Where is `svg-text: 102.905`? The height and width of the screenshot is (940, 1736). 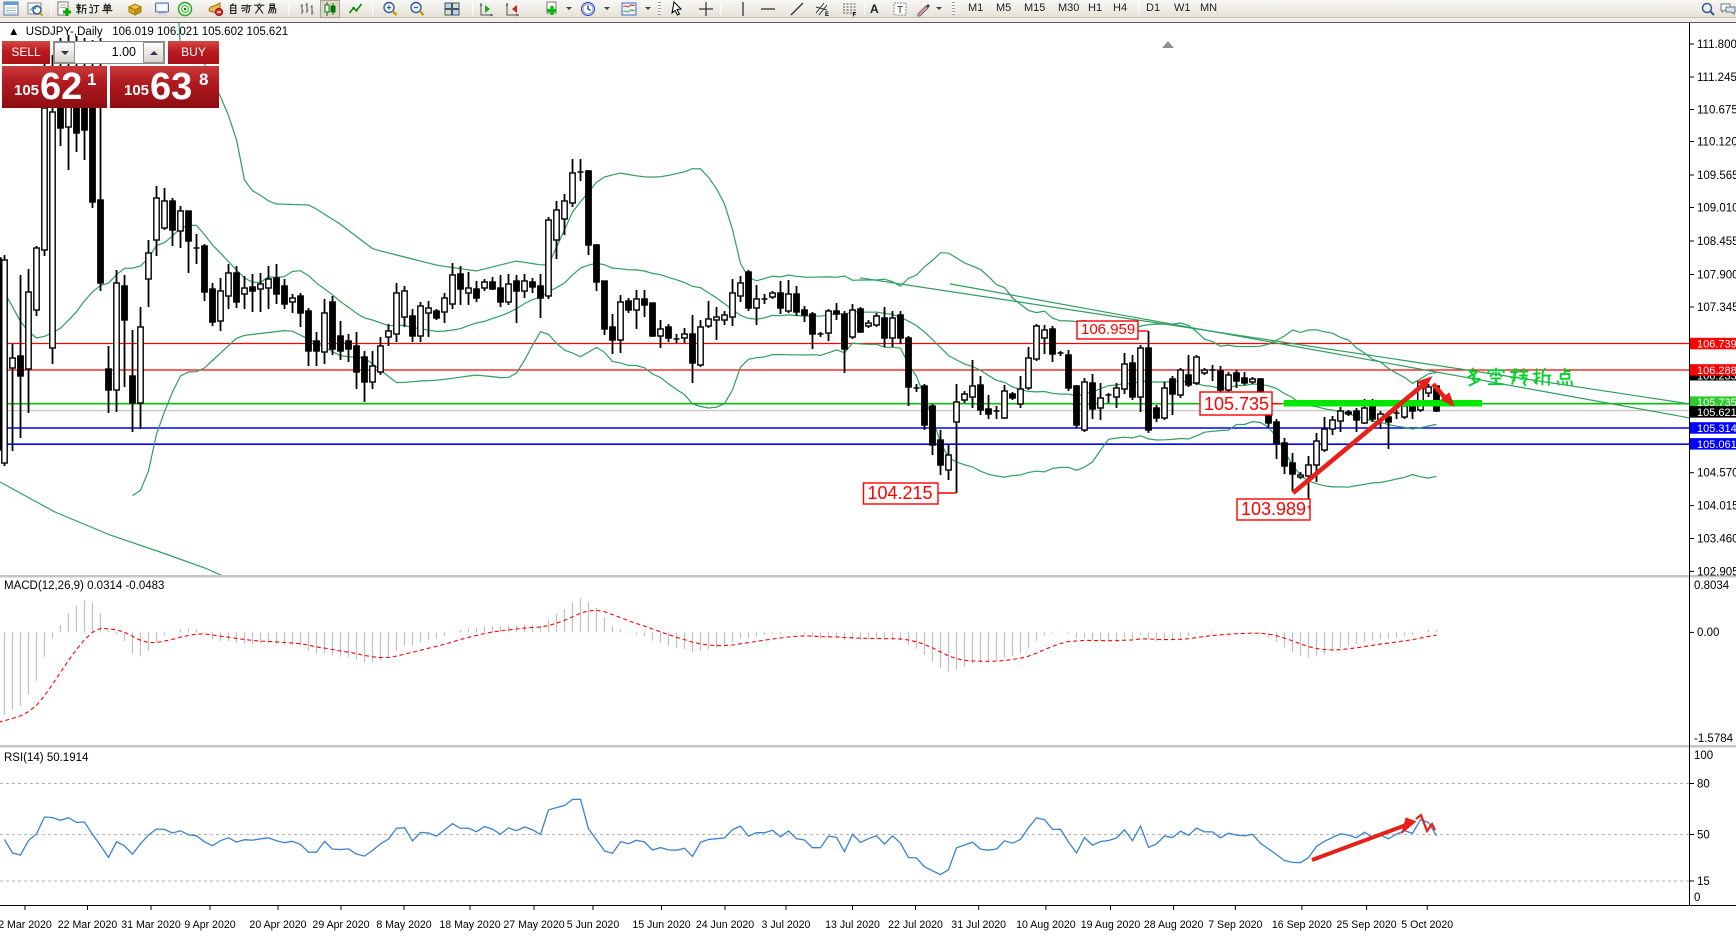 svg-text: 102.905 is located at coordinates (1716, 572).